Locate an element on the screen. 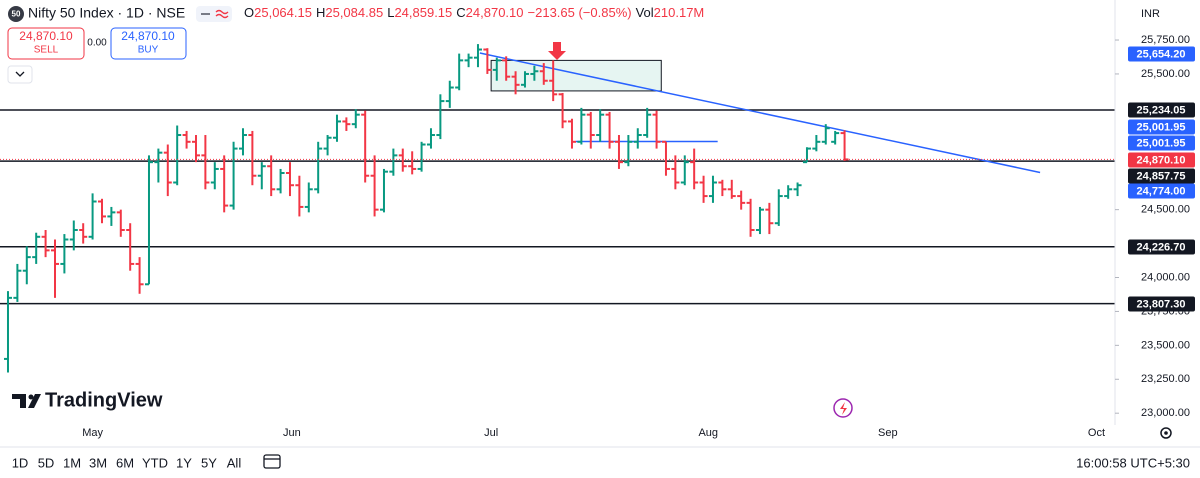 The image size is (1200, 478). brand-name: TradingView is located at coordinates (104, 400).